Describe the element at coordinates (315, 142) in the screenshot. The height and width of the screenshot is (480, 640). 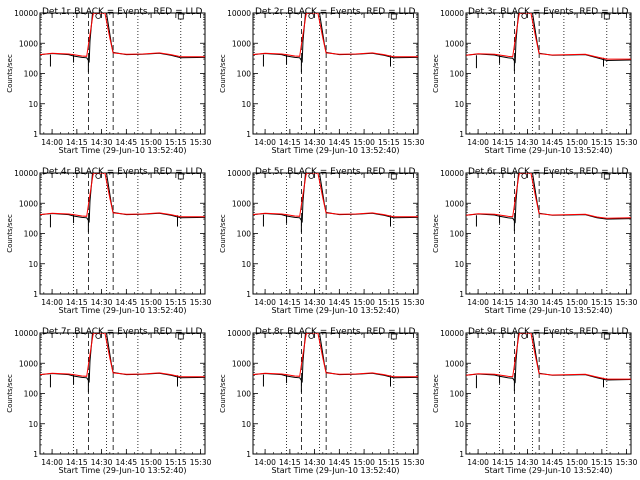
I see `x-tick-label: 14:30` at that location.